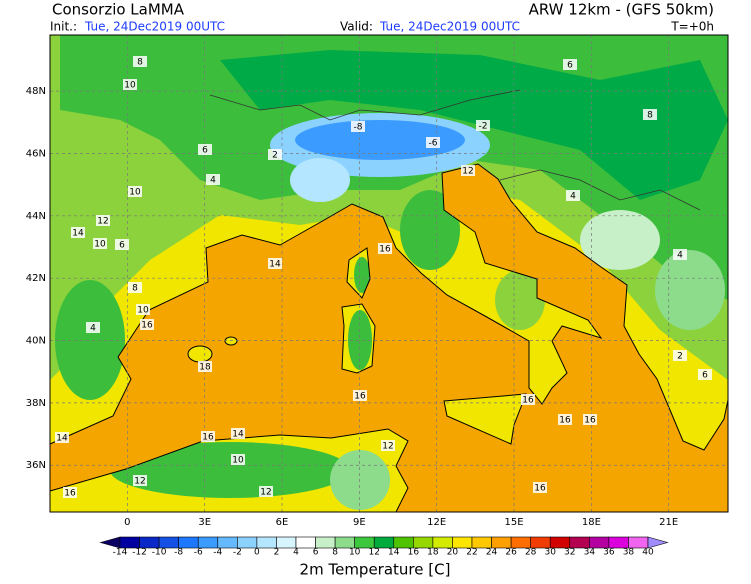  What do you see at coordinates (414, 553) in the screenshot?
I see `colorbar-tick-label: 16` at bounding box center [414, 553].